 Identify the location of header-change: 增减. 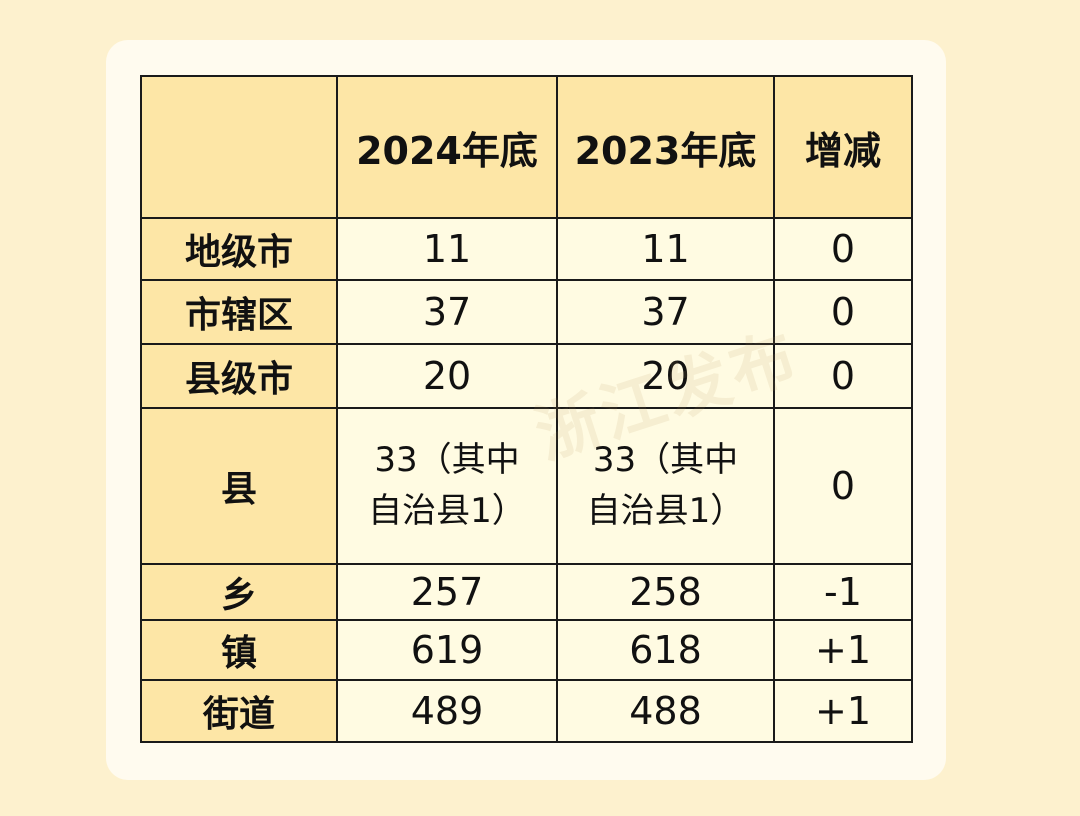
(843, 147).